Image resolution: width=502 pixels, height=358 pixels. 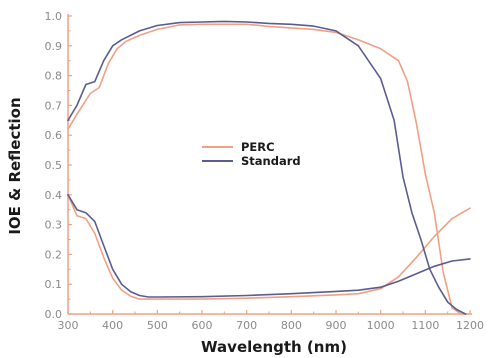 I want to click on x-tick-label: 900, so click(x=336, y=325).